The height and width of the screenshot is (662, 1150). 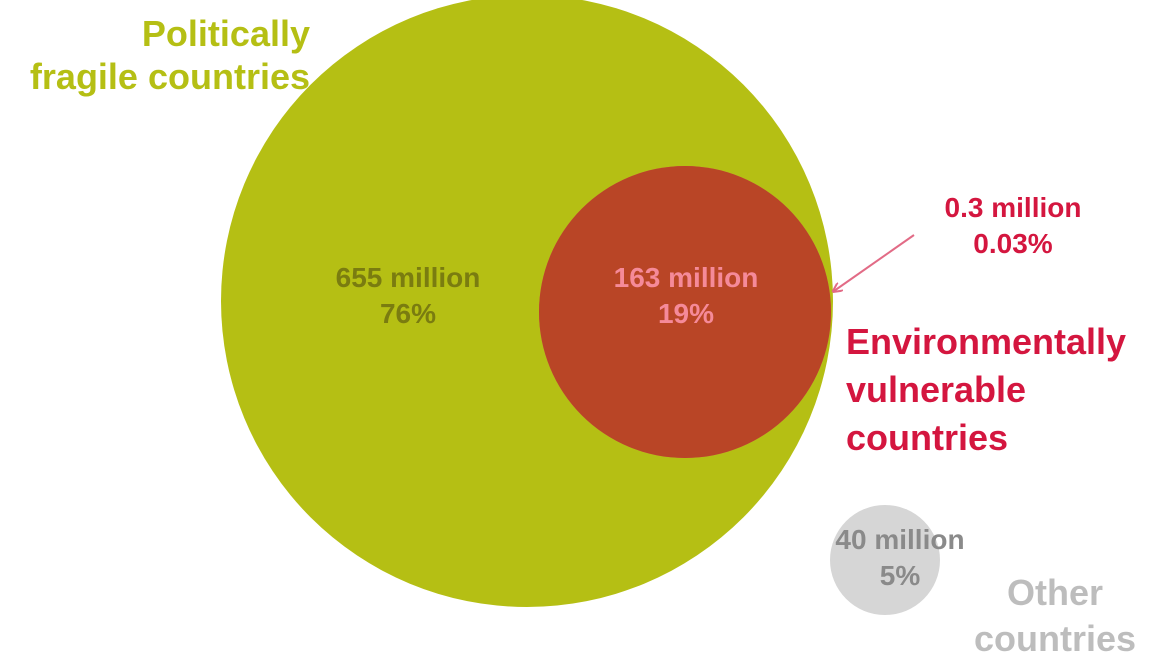 I want to click on other-countries-circle, so click(x=885, y=560).